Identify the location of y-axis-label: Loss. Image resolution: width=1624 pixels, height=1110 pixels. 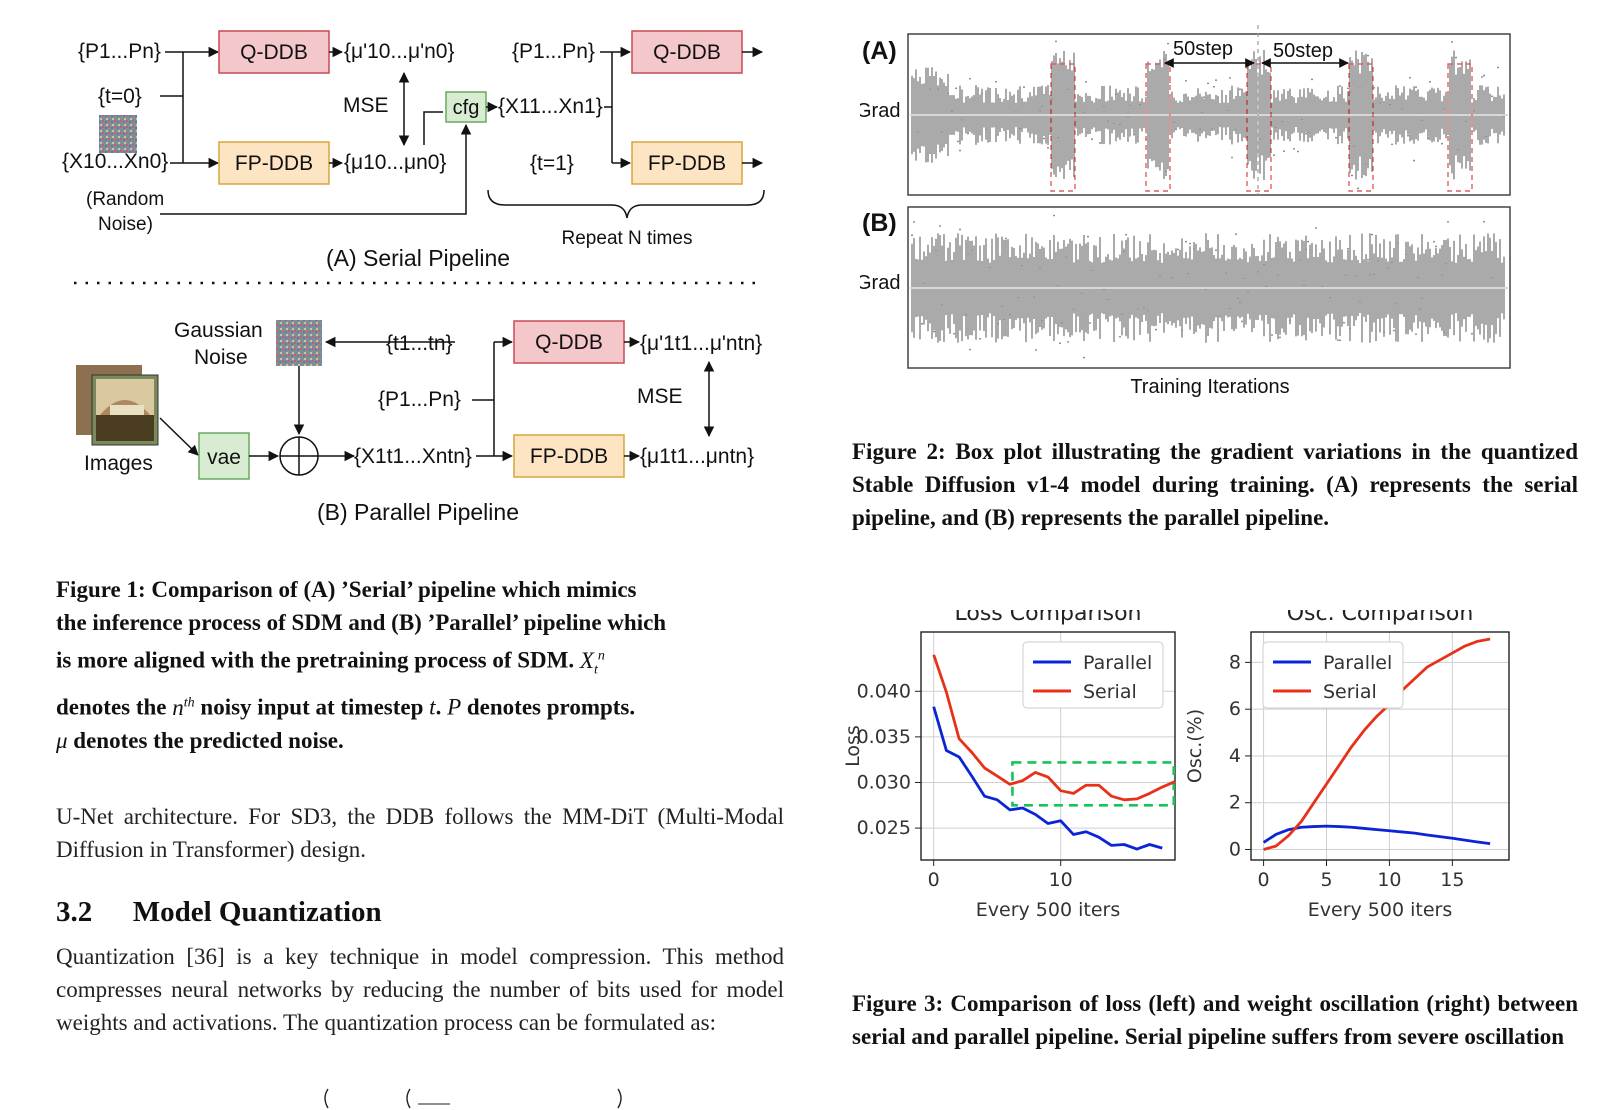
(854, 746).